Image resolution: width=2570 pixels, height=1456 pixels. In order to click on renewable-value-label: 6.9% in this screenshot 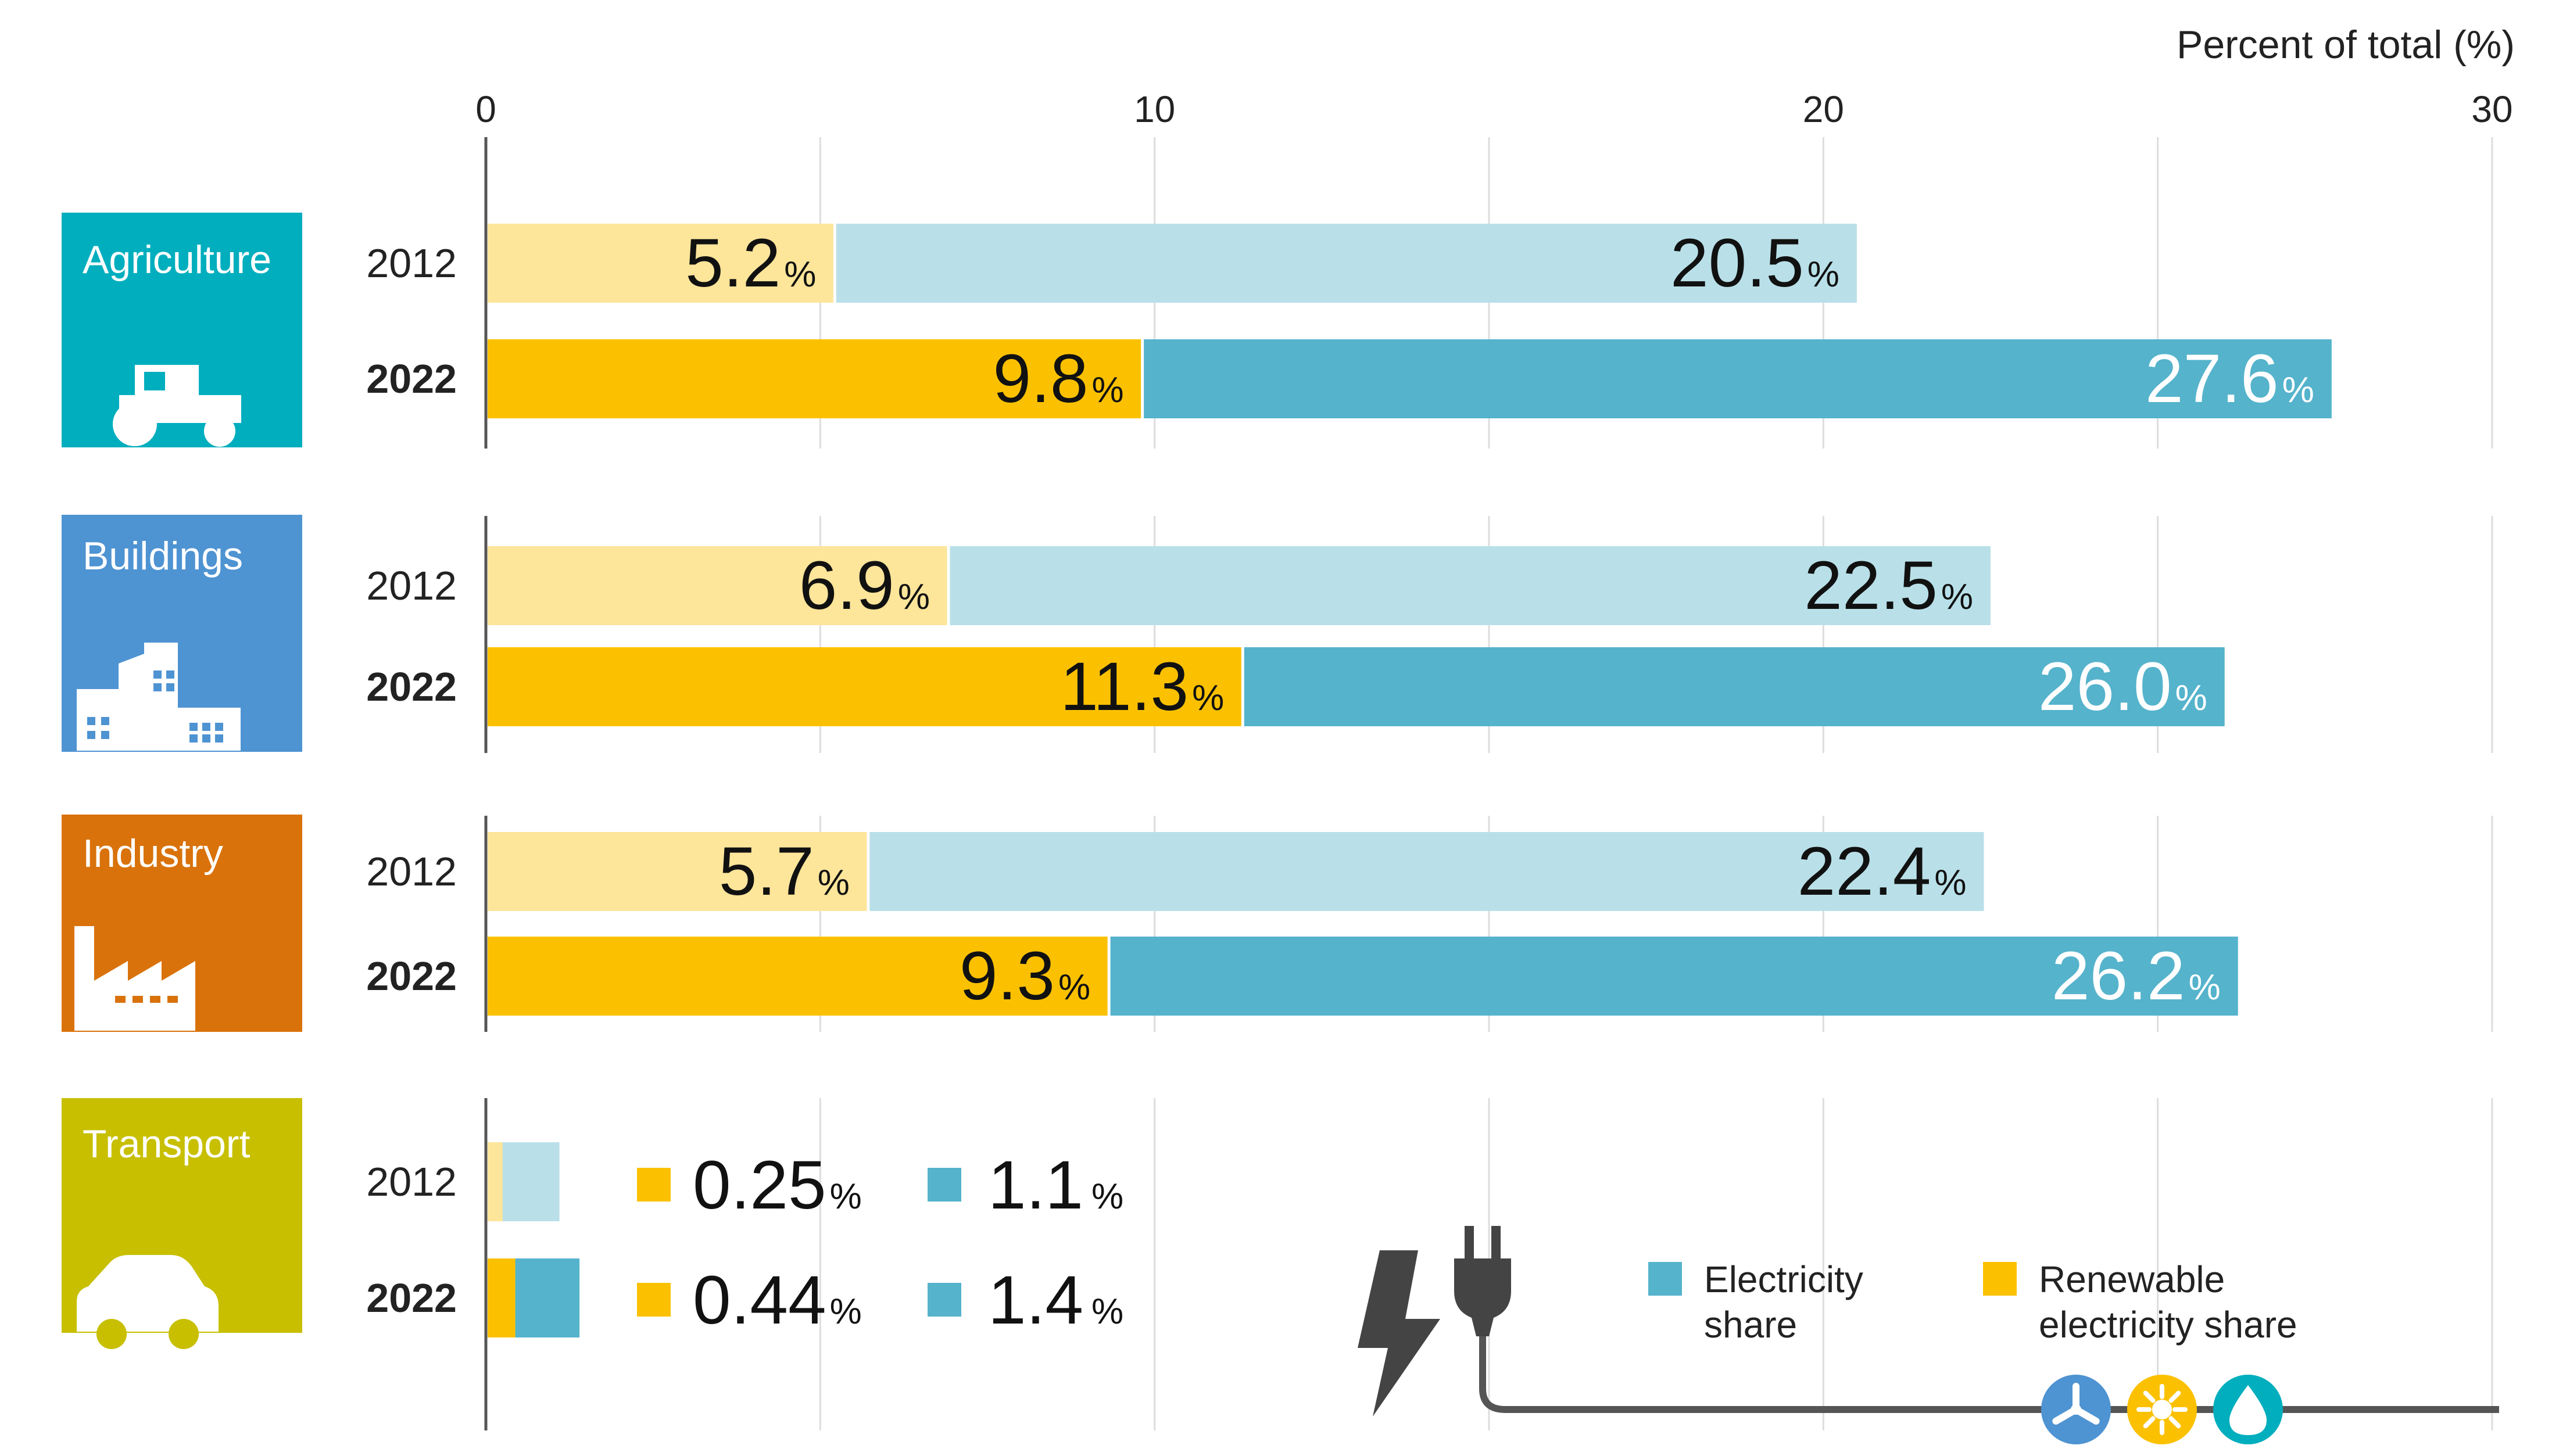, I will do `click(865, 586)`.